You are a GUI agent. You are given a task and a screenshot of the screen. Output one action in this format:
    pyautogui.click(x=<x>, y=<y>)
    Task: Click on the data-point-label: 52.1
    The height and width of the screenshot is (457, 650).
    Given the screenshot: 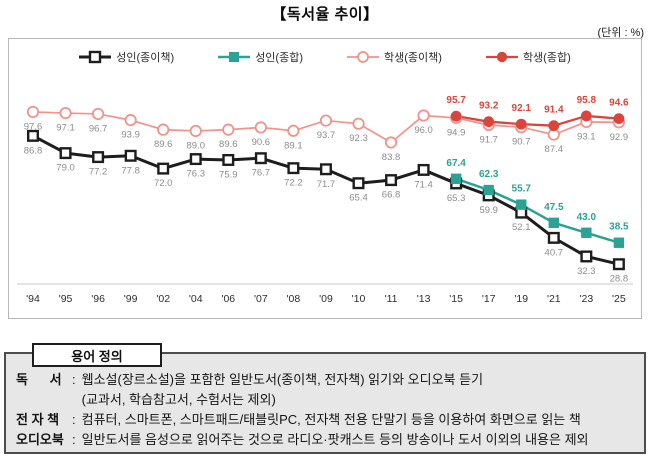 What is the action you would take?
    pyautogui.click(x=521, y=227)
    